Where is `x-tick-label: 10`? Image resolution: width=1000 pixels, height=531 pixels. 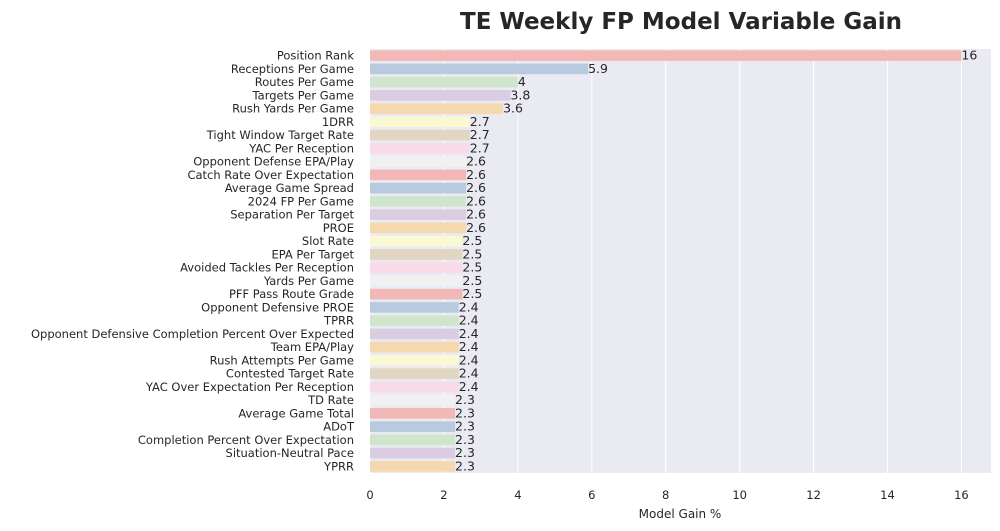
x-tick-label: 10 is located at coordinates (739, 495).